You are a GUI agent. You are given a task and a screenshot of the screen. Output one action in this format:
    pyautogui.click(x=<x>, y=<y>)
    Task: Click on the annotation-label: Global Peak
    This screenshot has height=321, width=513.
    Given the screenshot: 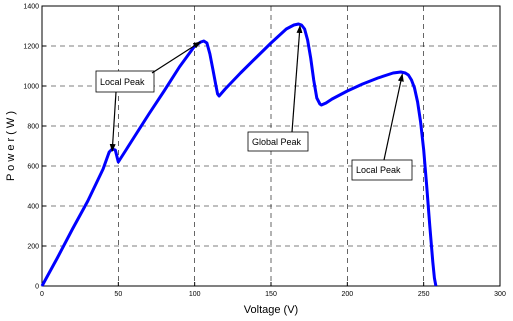 What is the action you would take?
    pyautogui.click(x=277, y=142)
    